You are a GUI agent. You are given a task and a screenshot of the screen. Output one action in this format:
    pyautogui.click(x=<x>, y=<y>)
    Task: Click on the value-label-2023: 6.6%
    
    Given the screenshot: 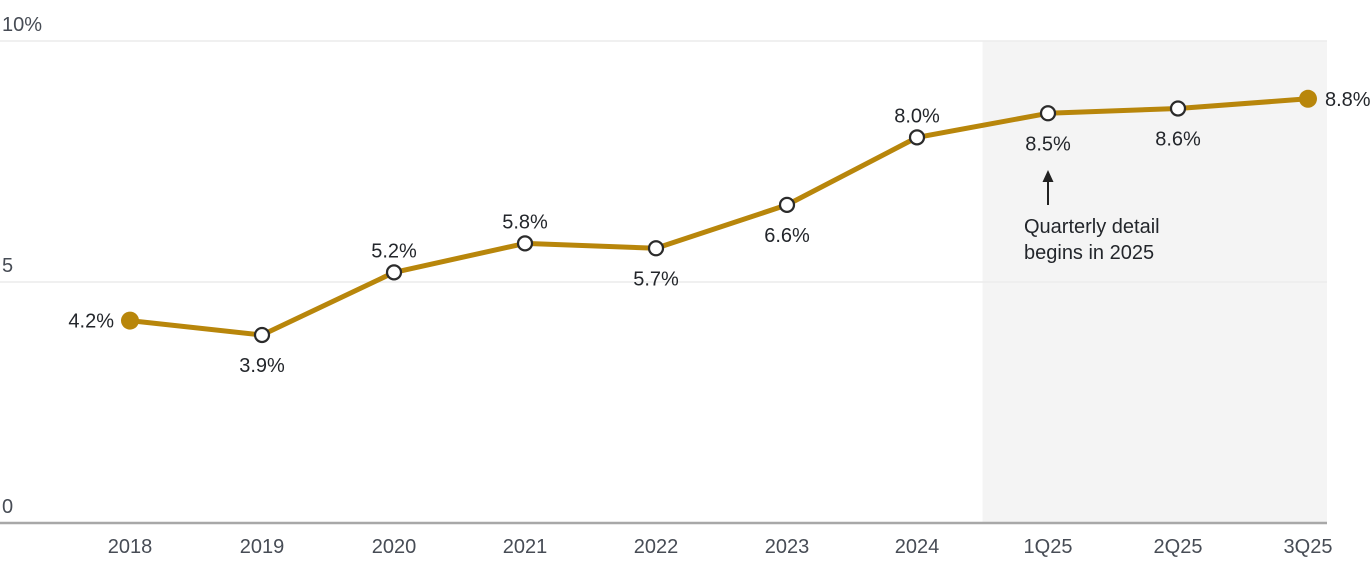 What is the action you would take?
    pyautogui.click(x=787, y=236)
    